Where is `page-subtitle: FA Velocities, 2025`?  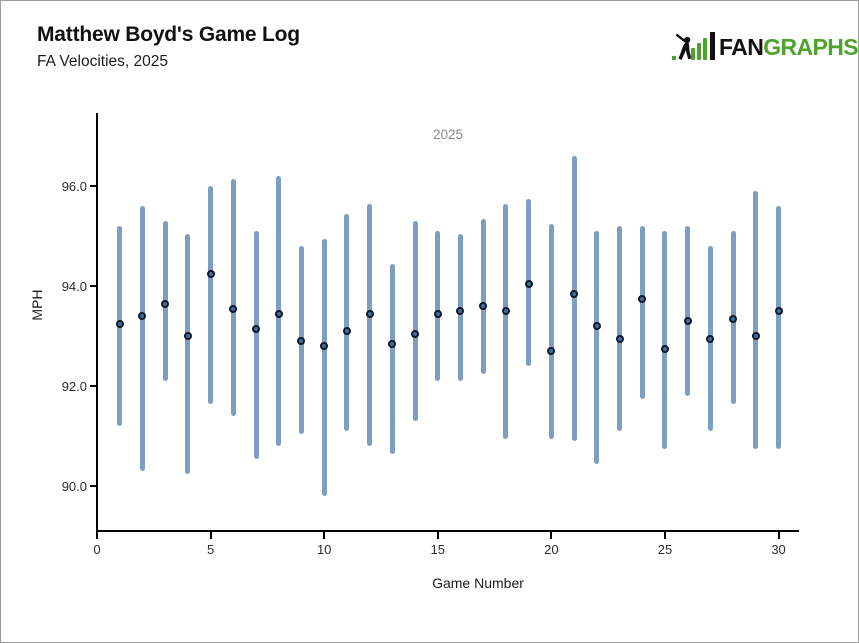 page-subtitle: FA Velocities, 2025 is located at coordinates (102, 61).